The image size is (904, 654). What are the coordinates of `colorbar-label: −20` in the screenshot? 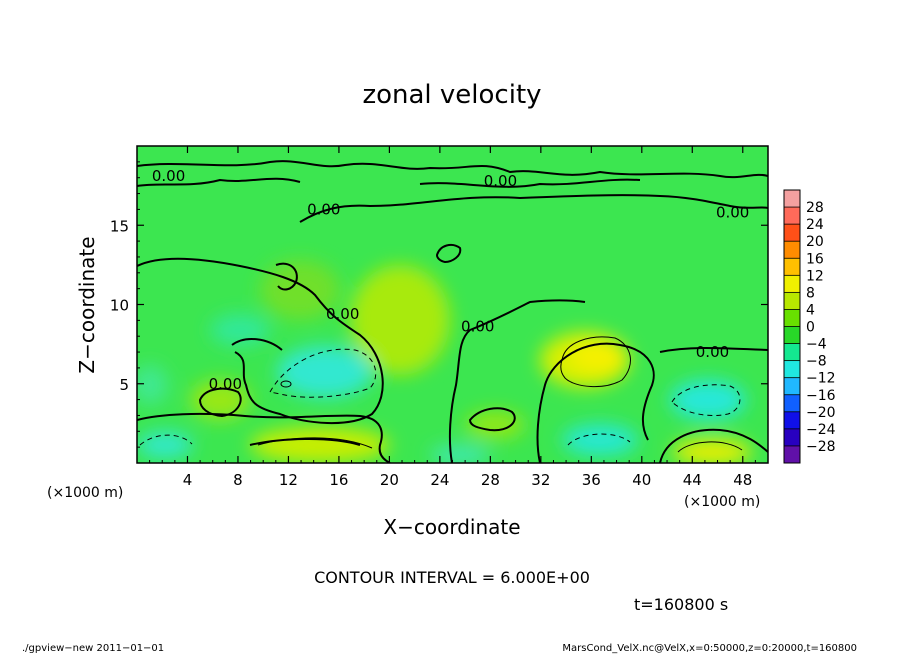 It's located at (821, 413).